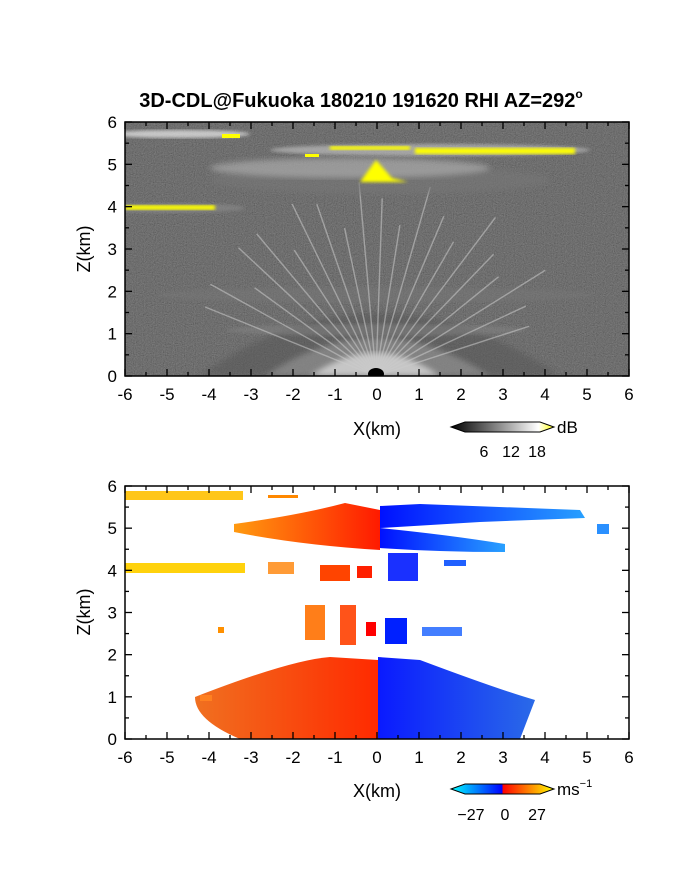 The width and height of the screenshot is (680, 880). Describe the element at coordinates (185, 208) in the screenshot. I see `intensity-mid-layer` at that location.